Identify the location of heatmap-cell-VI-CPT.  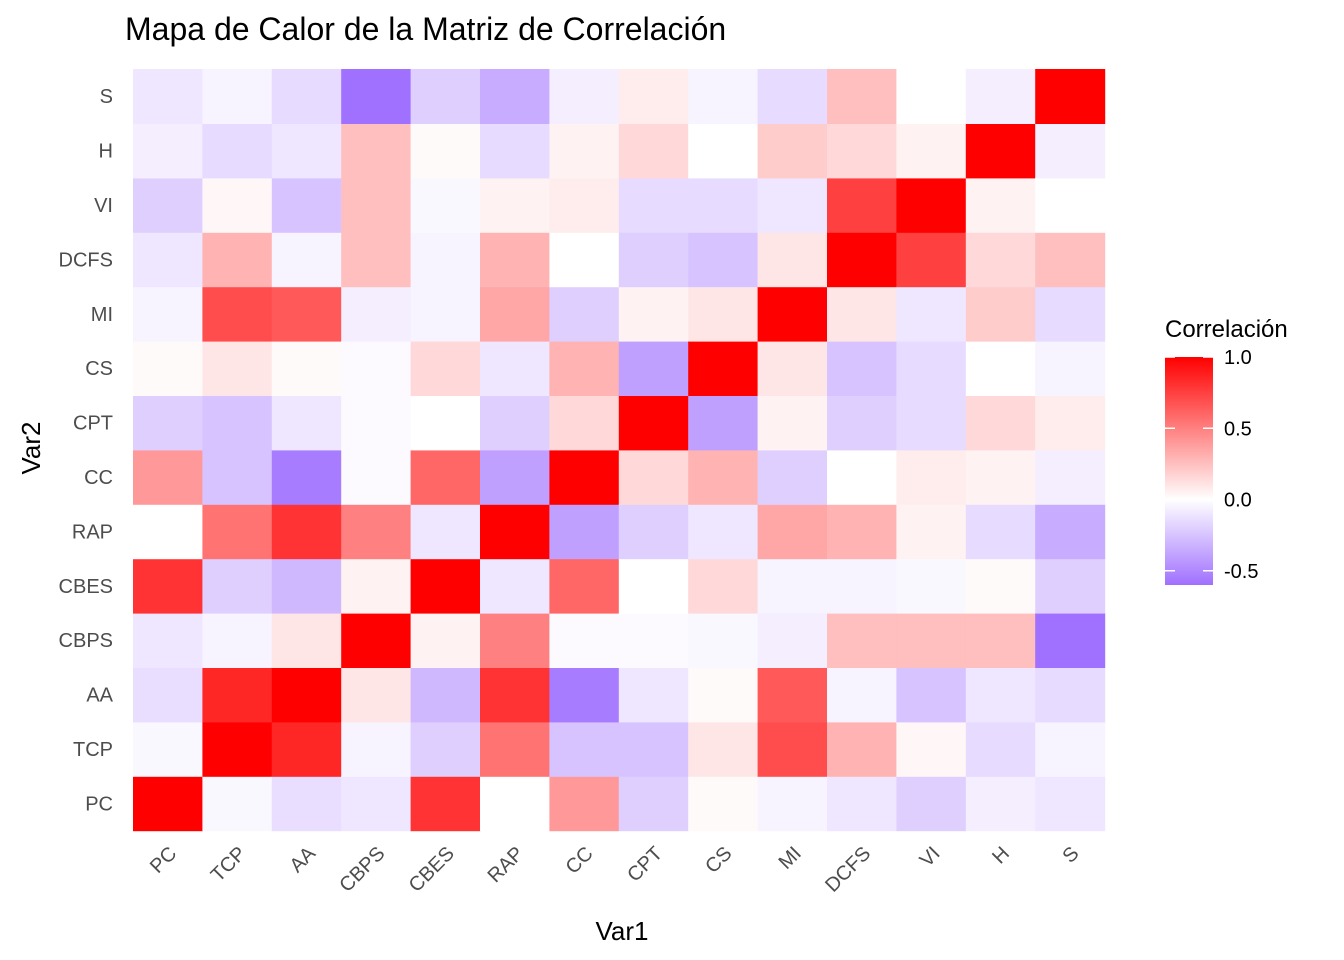
(931, 423).